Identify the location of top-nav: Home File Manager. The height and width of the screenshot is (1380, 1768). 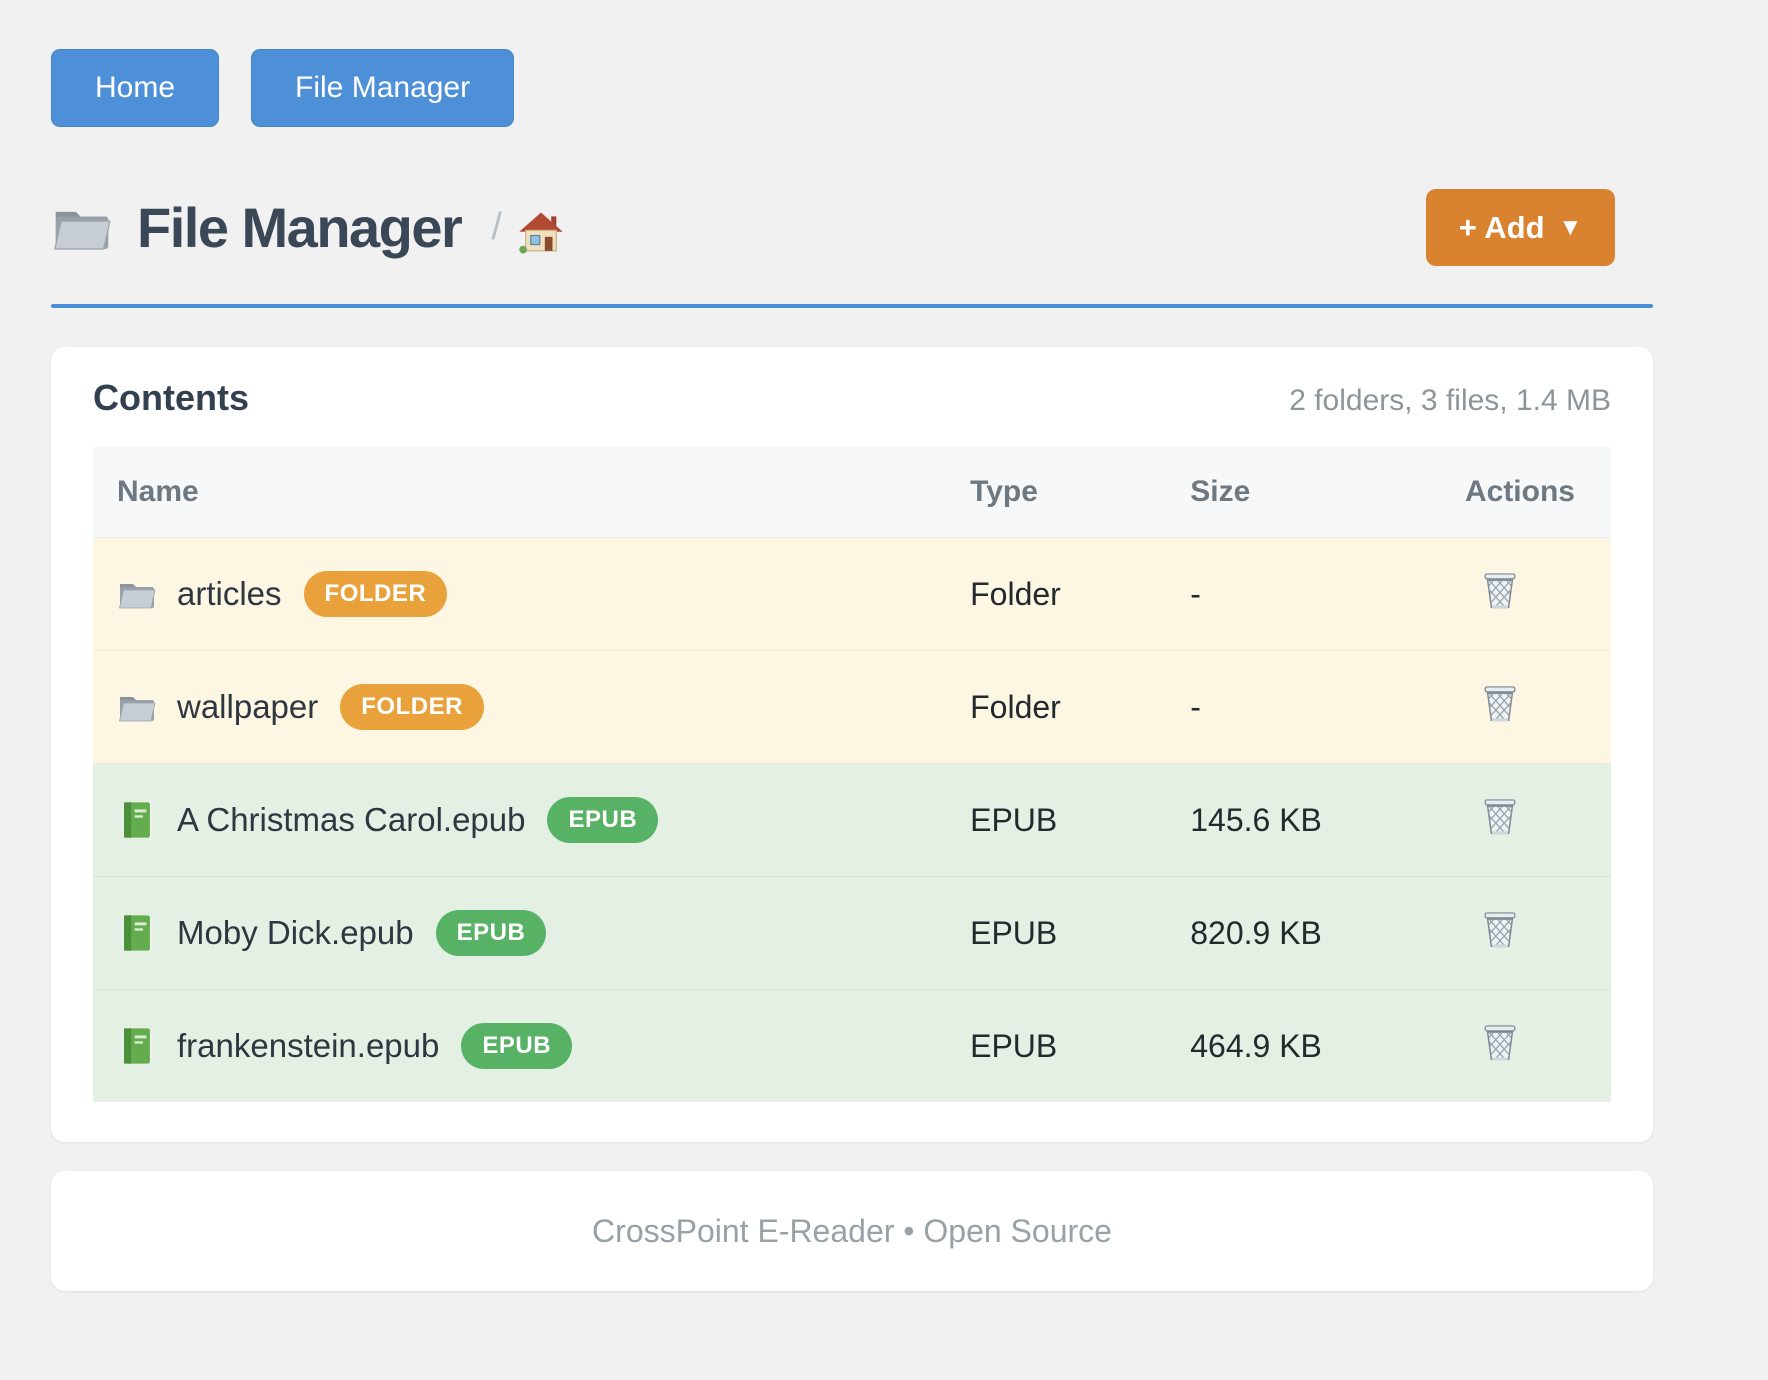
(852, 63).